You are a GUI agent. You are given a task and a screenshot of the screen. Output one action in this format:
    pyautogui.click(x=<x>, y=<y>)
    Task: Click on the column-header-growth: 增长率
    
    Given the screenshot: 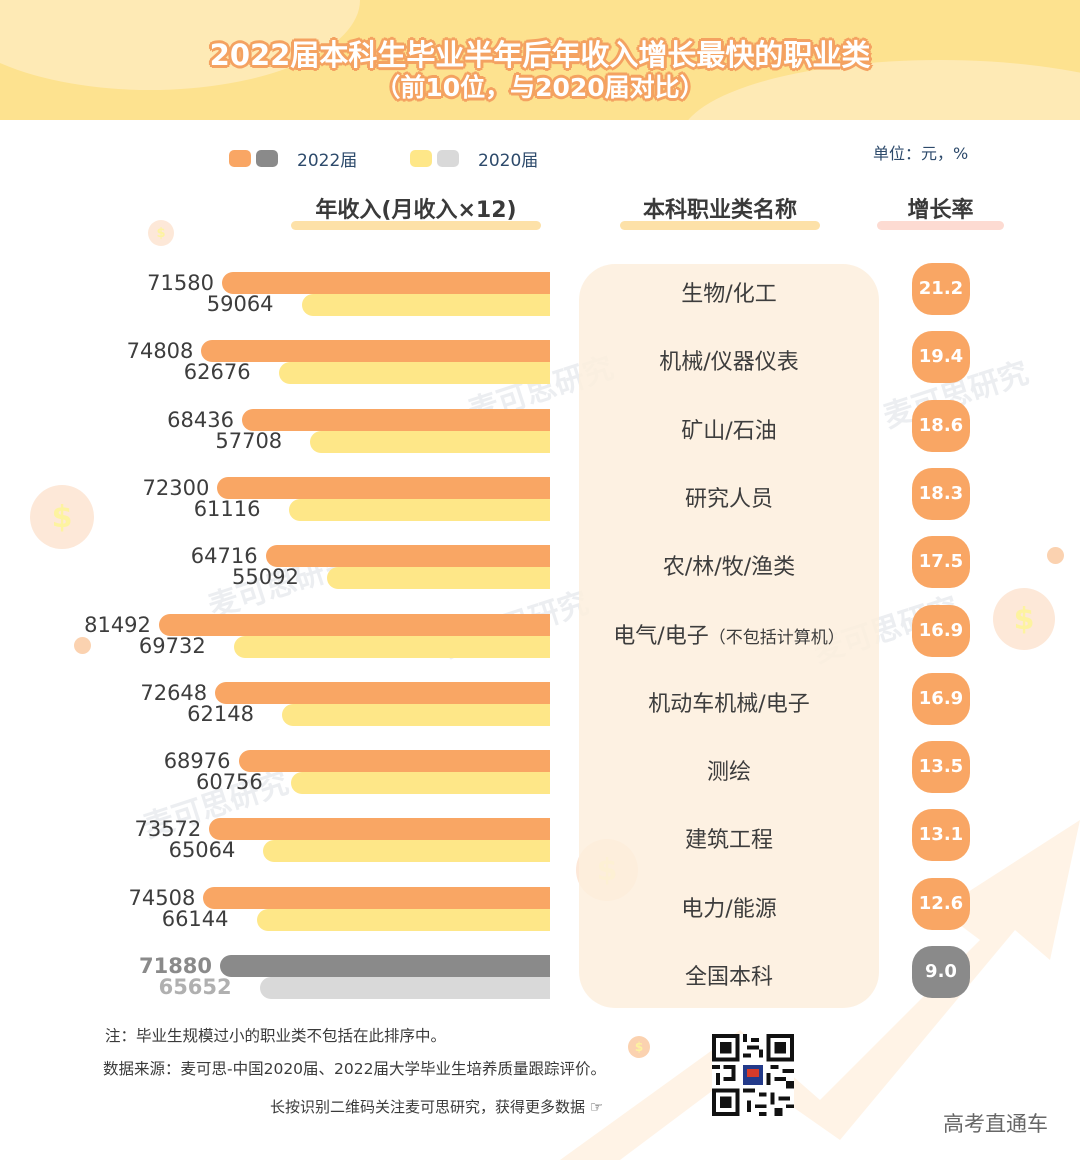 What is the action you would take?
    pyautogui.click(x=940, y=211)
    